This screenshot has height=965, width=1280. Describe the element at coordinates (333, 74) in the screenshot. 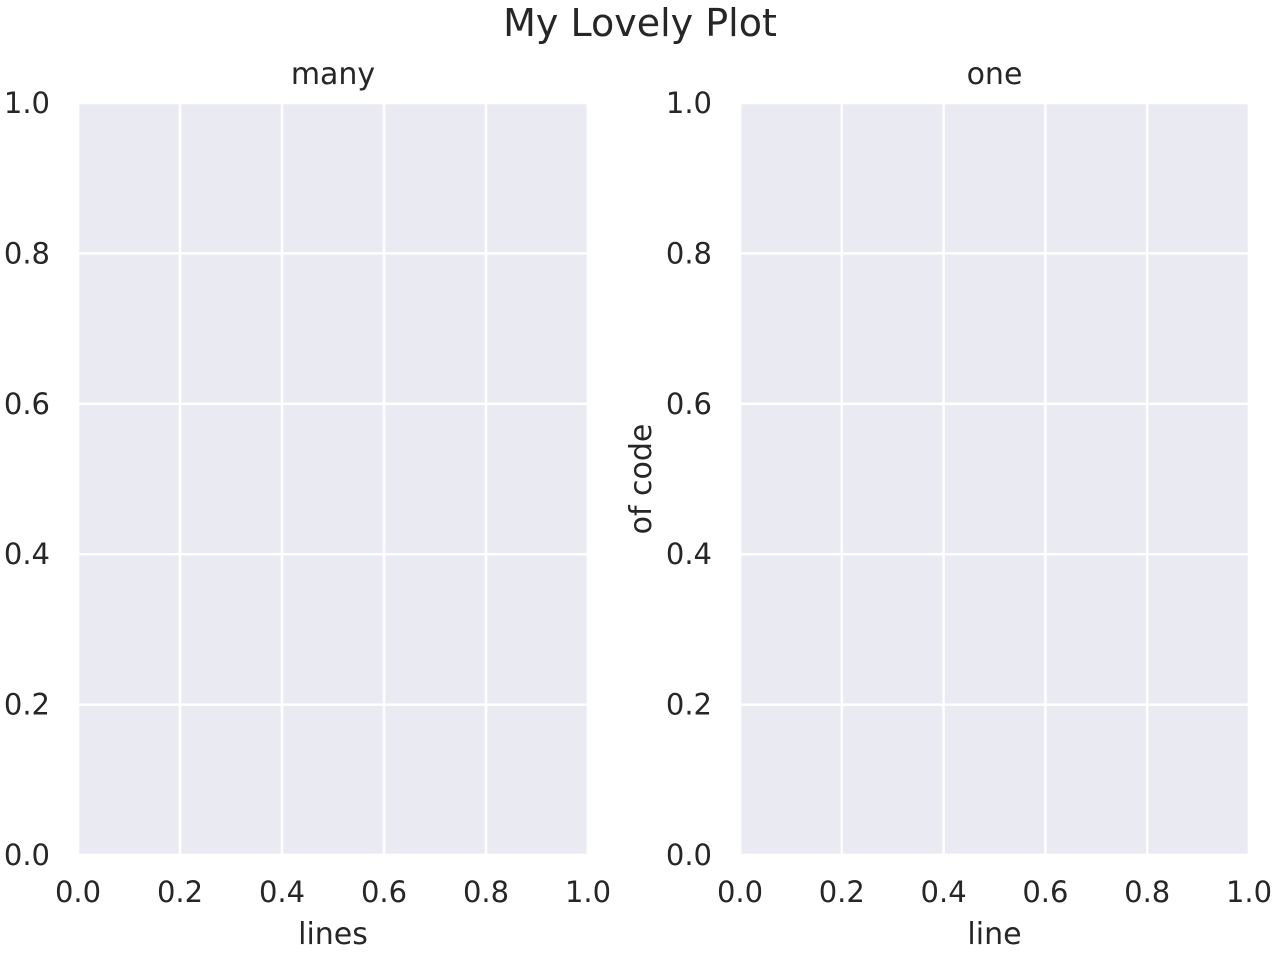

I see `axes-title-left: many` at that location.